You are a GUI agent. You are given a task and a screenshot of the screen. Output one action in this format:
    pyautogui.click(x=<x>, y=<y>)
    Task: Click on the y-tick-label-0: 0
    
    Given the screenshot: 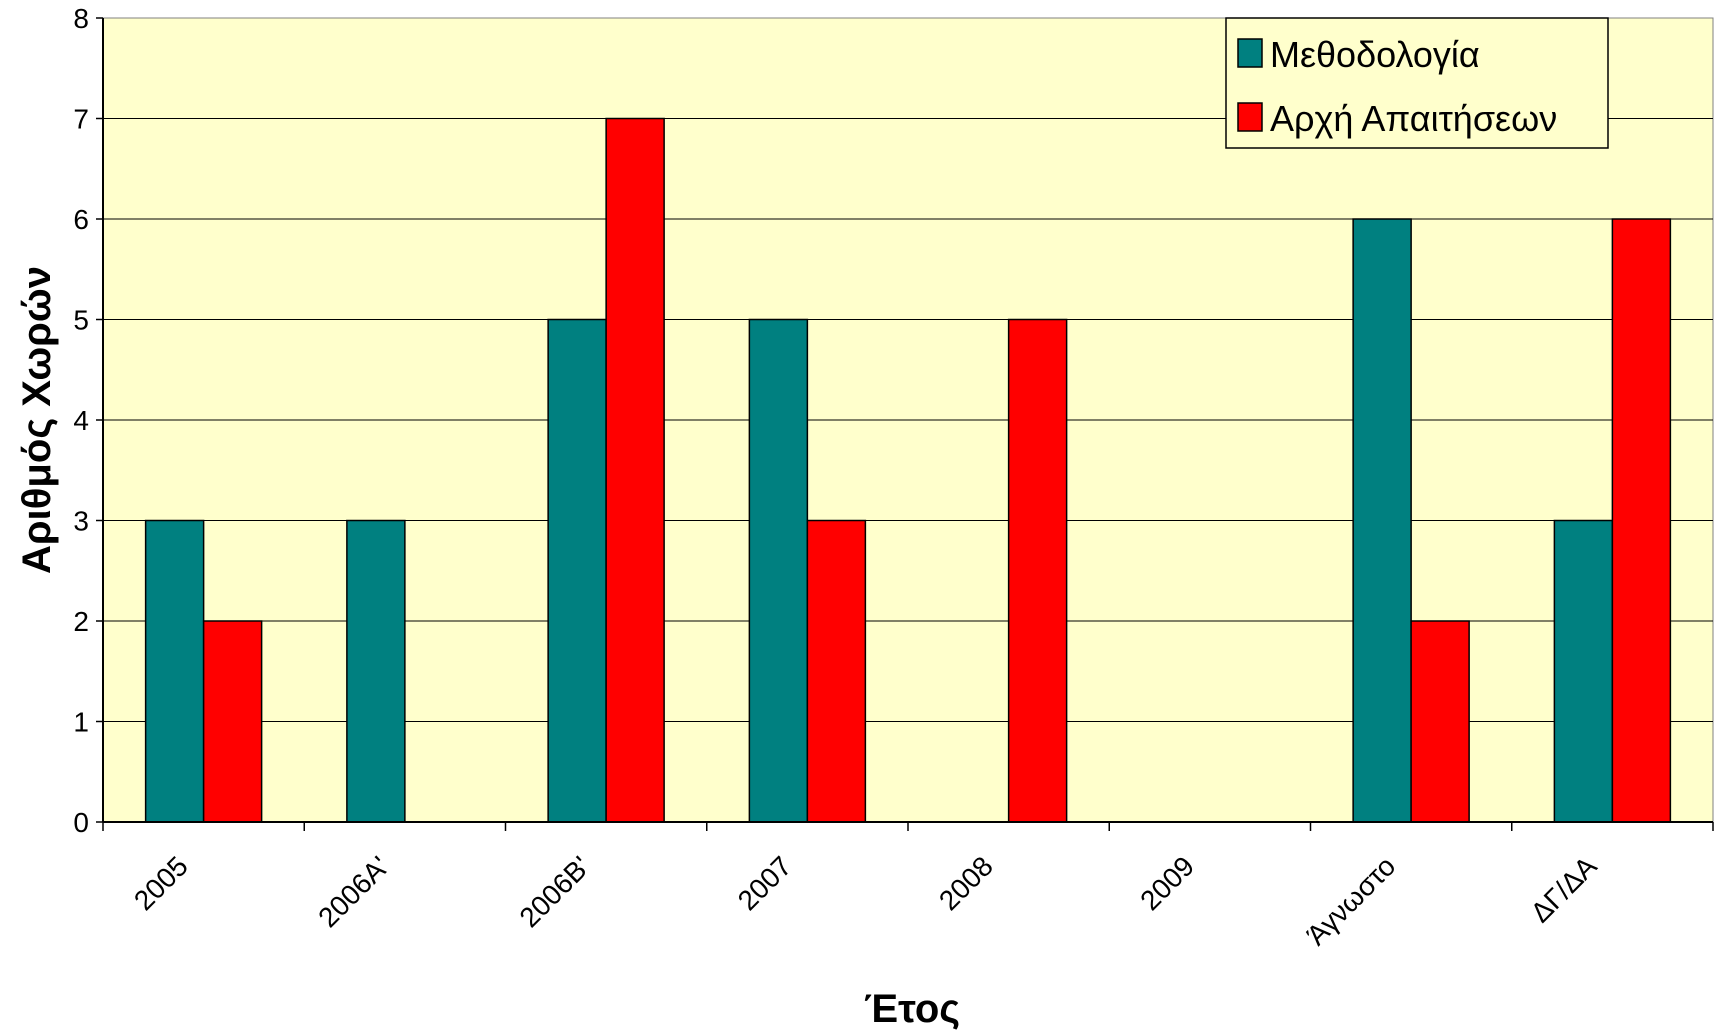 What is the action you would take?
    pyautogui.click(x=81, y=822)
    